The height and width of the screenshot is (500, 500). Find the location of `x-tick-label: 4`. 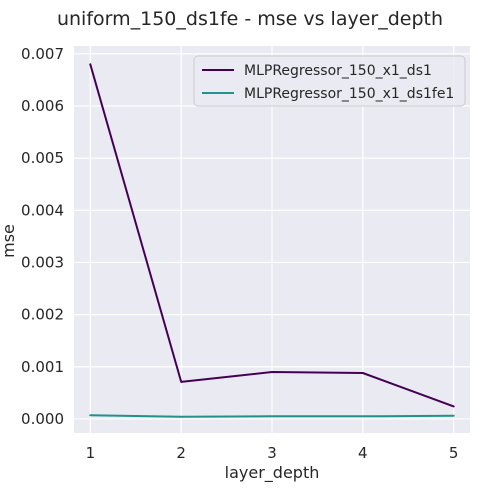

x-tick-label: 4 is located at coordinates (363, 453).